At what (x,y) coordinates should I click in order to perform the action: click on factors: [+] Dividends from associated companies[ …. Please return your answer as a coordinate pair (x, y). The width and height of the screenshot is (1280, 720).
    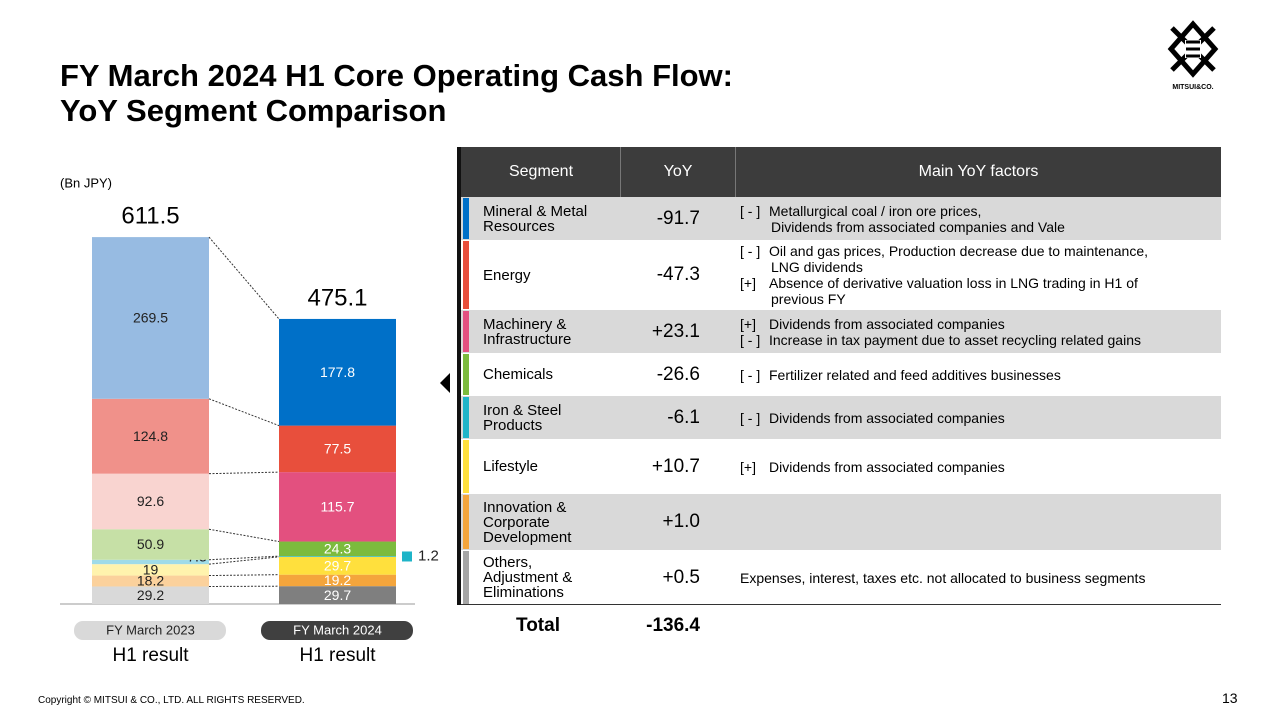
    Looking at the image, I should click on (980, 331).